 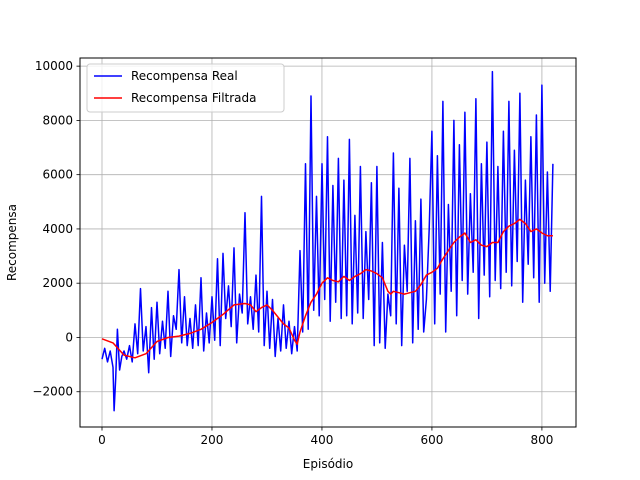 I want to click on y-tick-label: 10000, so click(x=54, y=66).